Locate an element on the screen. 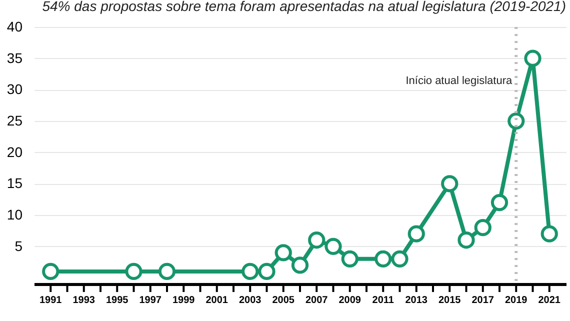 Image resolution: width=570 pixels, height=321 pixels. x-tick-label: 1999 is located at coordinates (184, 300).